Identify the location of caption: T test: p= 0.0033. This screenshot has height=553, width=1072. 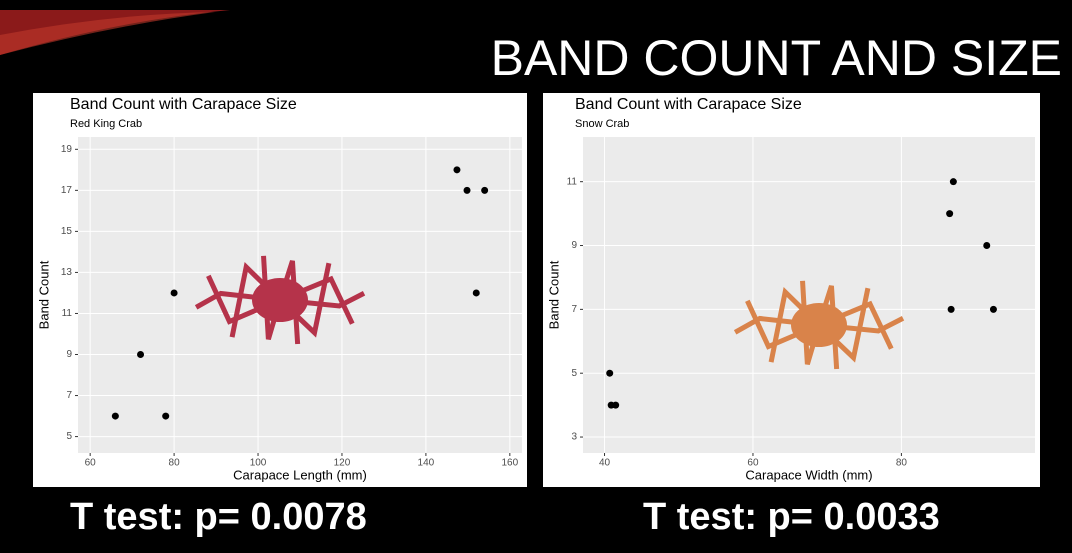
(791, 517).